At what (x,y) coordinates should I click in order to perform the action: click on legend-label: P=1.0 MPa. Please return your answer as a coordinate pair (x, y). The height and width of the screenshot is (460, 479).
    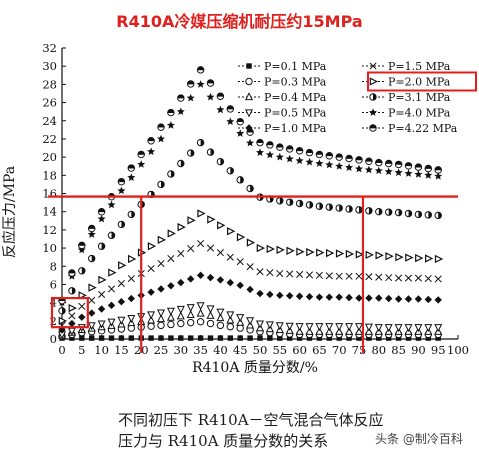
    Looking at the image, I should click on (295, 128).